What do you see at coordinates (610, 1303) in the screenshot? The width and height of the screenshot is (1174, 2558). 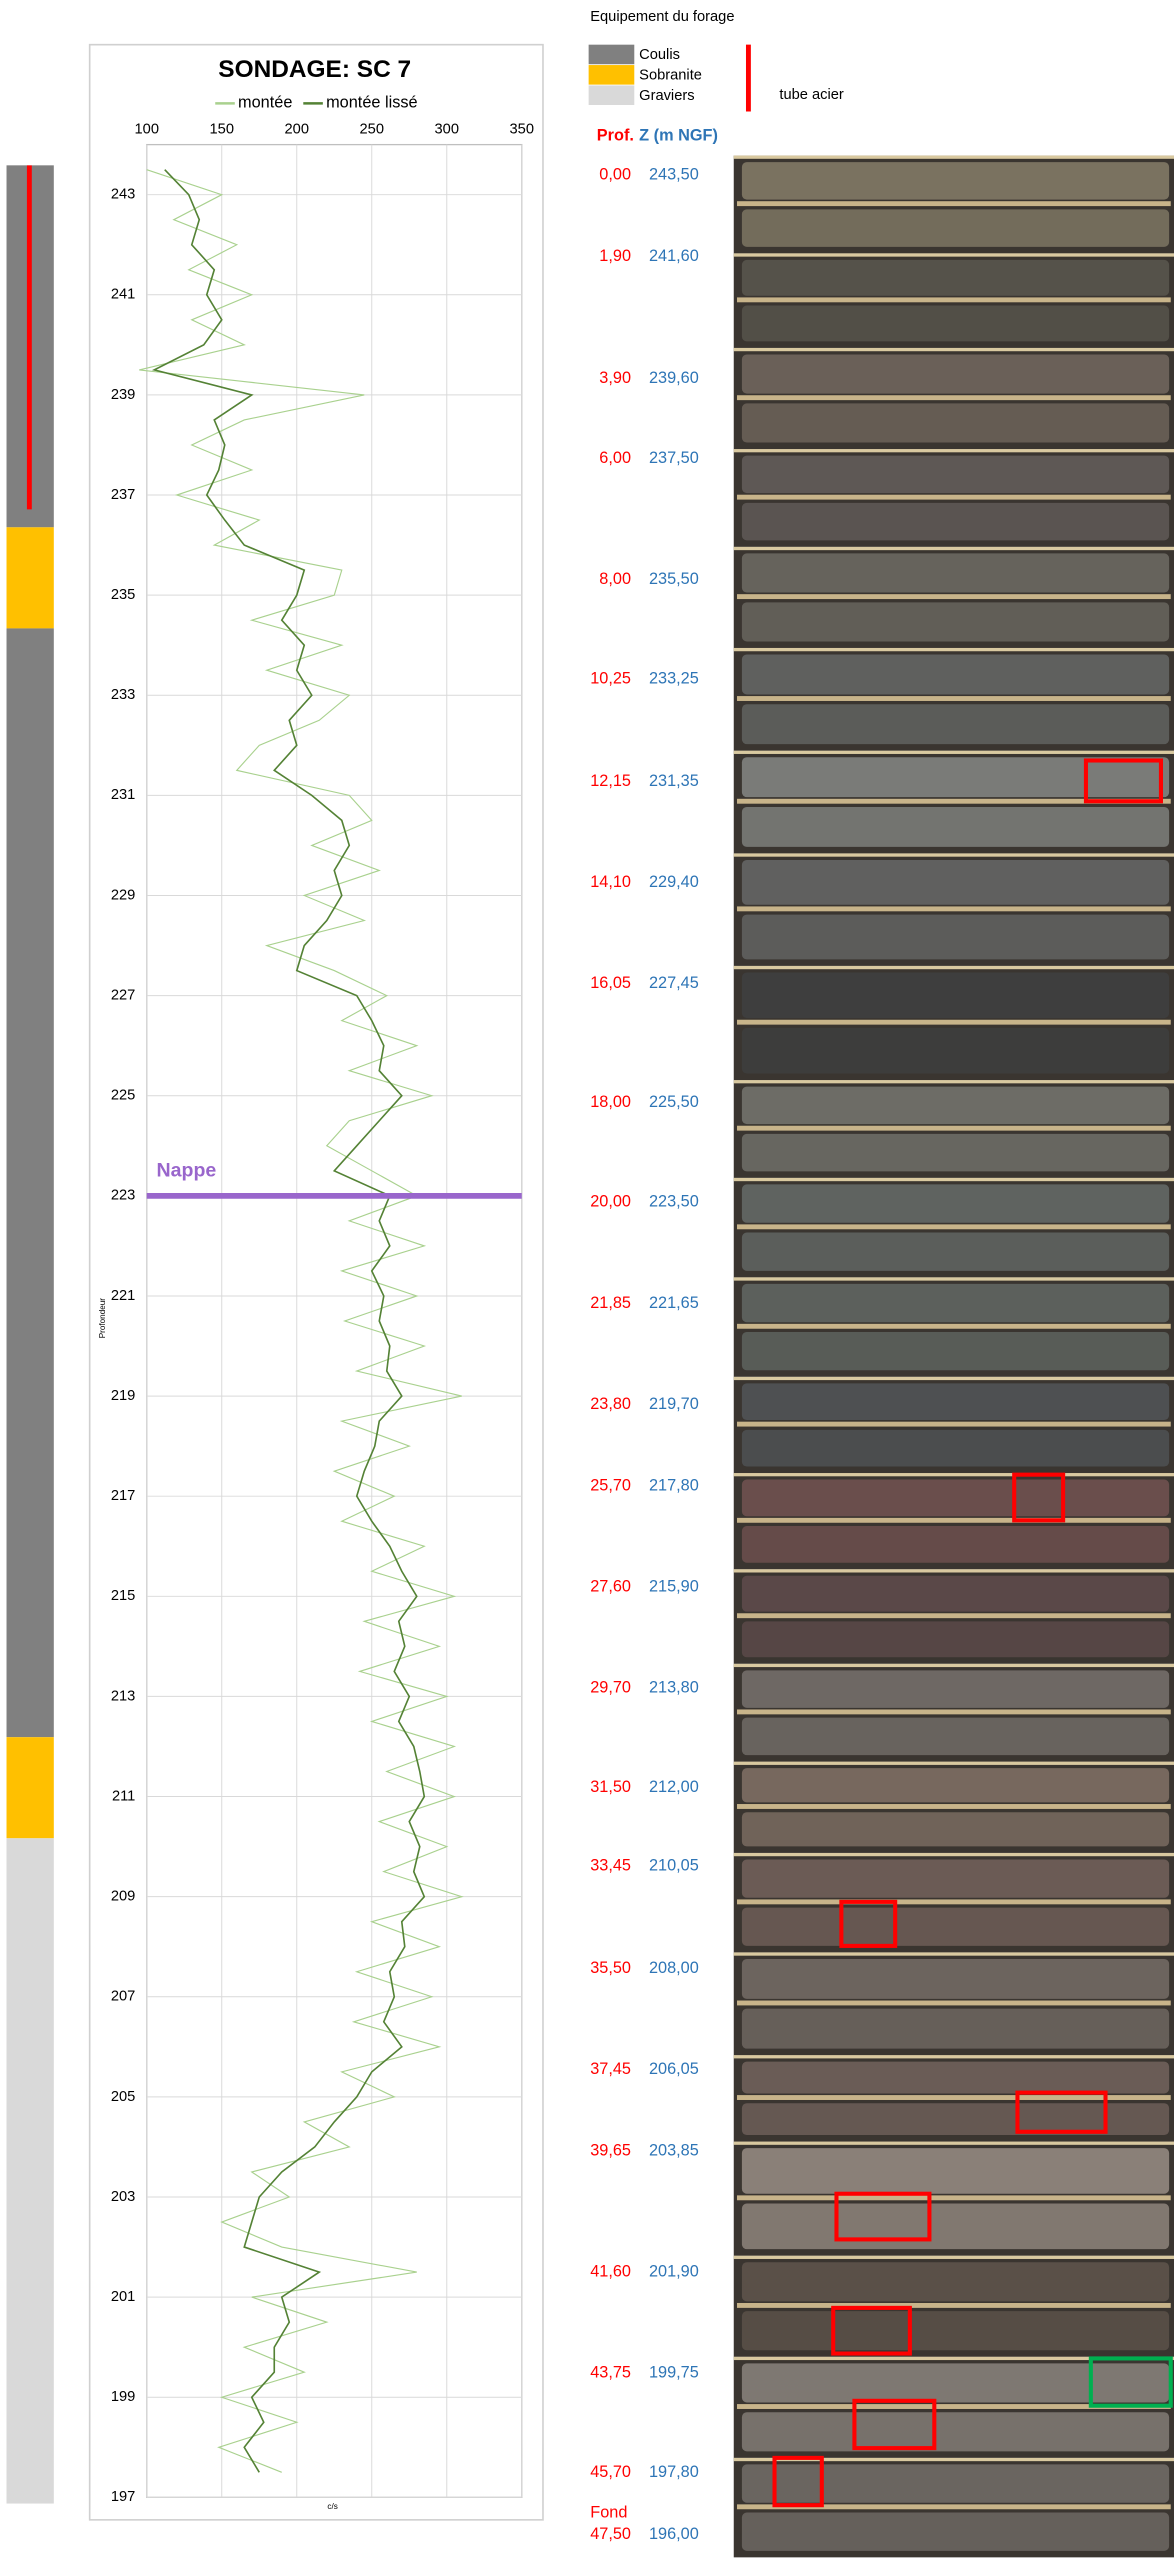 I see `depth: 21,85` at bounding box center [610, 1303].